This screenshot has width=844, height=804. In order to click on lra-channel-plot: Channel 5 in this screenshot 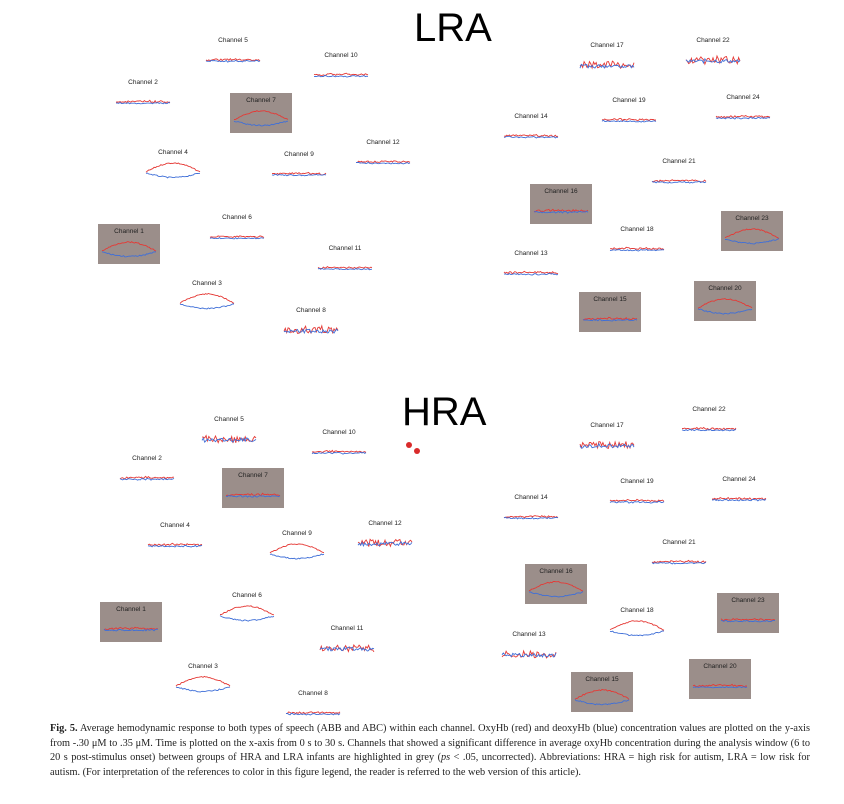, I will do `click(233, 53)`.